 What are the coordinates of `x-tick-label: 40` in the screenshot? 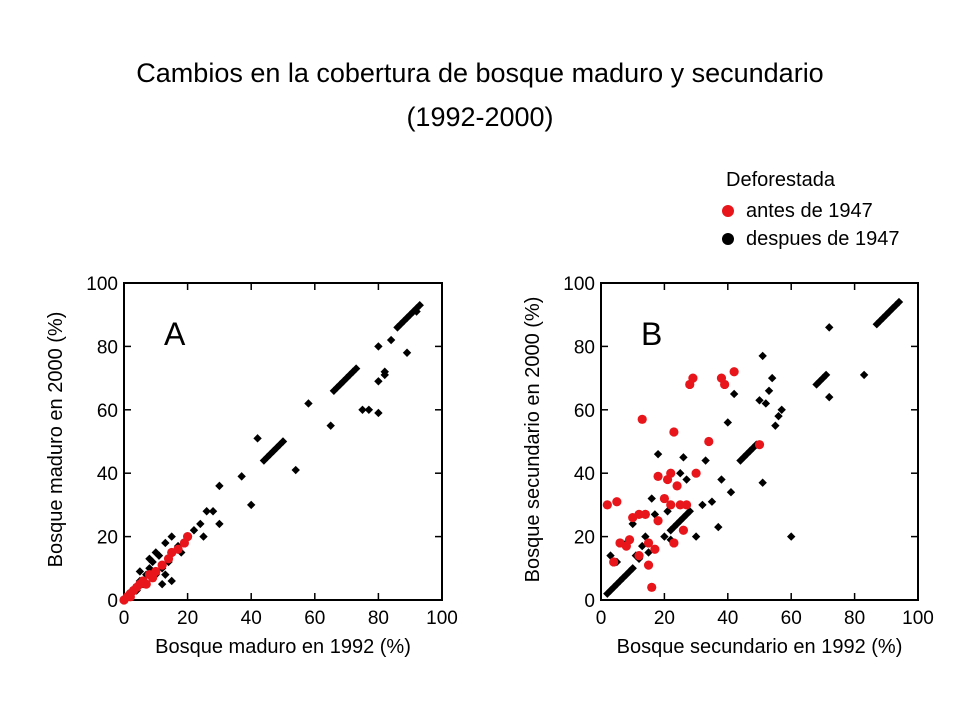 It's located at (727, 618).